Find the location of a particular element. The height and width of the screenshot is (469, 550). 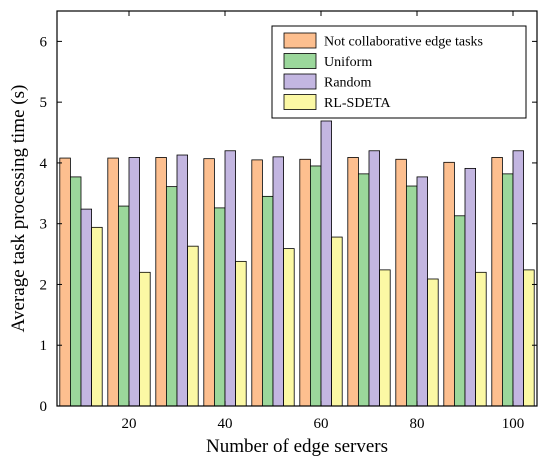

legend-label: Random is located at coordinates (348, 83).